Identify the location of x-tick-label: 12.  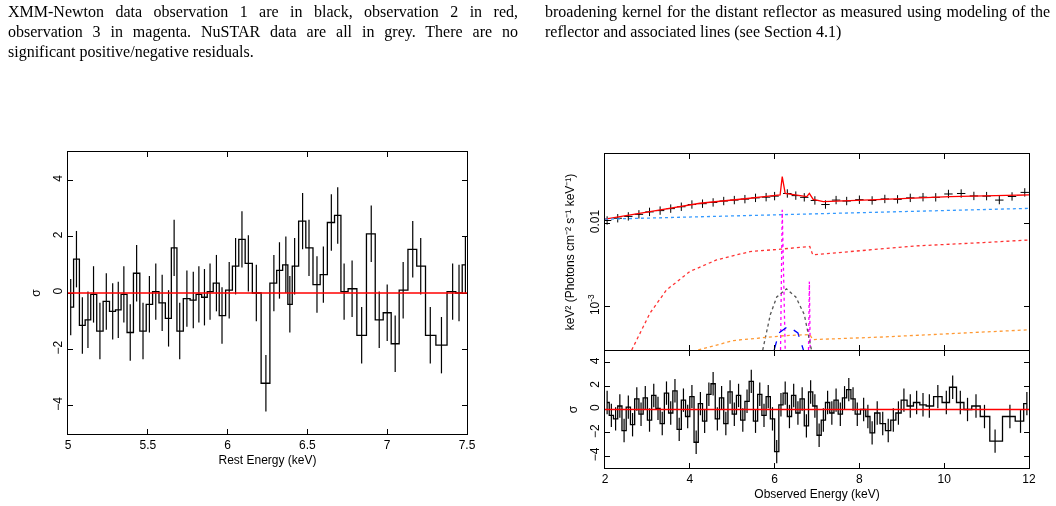
(1029, 479).